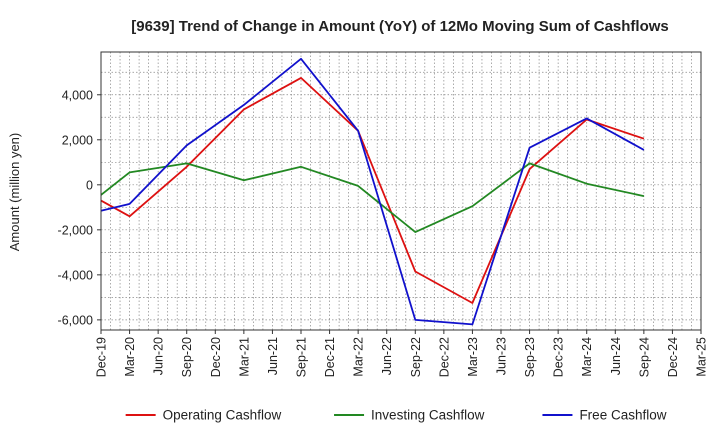  Describe the element at coordinates (79, 207) in the screenshot. I see `y-tick-labels: -6,000 -4,000 -2,000 0 2,000 4,000` at that location.